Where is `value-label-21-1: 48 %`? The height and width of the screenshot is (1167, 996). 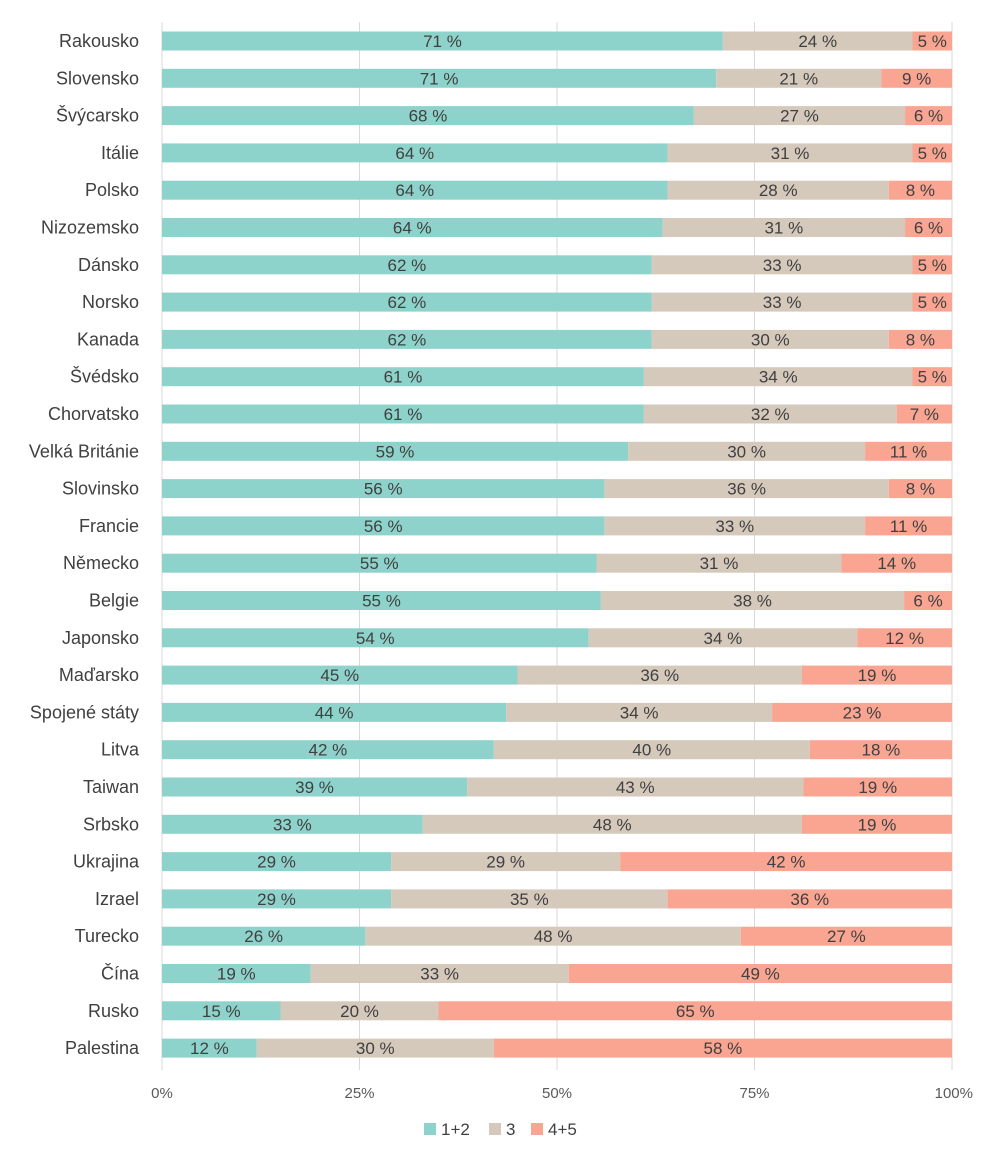
value-label-21-1: 48 % is located at coordinates (612, 824).